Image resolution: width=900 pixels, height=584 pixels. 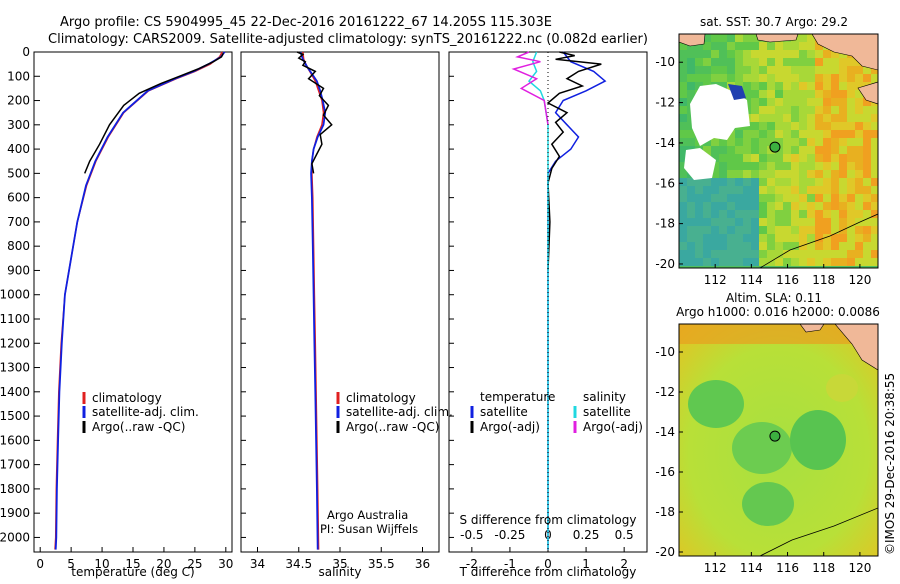 What do you see at coordinates (339, 572) in the screenshot?
I see `salinity-xlabel: salinity` at bounding box center [339, 572].